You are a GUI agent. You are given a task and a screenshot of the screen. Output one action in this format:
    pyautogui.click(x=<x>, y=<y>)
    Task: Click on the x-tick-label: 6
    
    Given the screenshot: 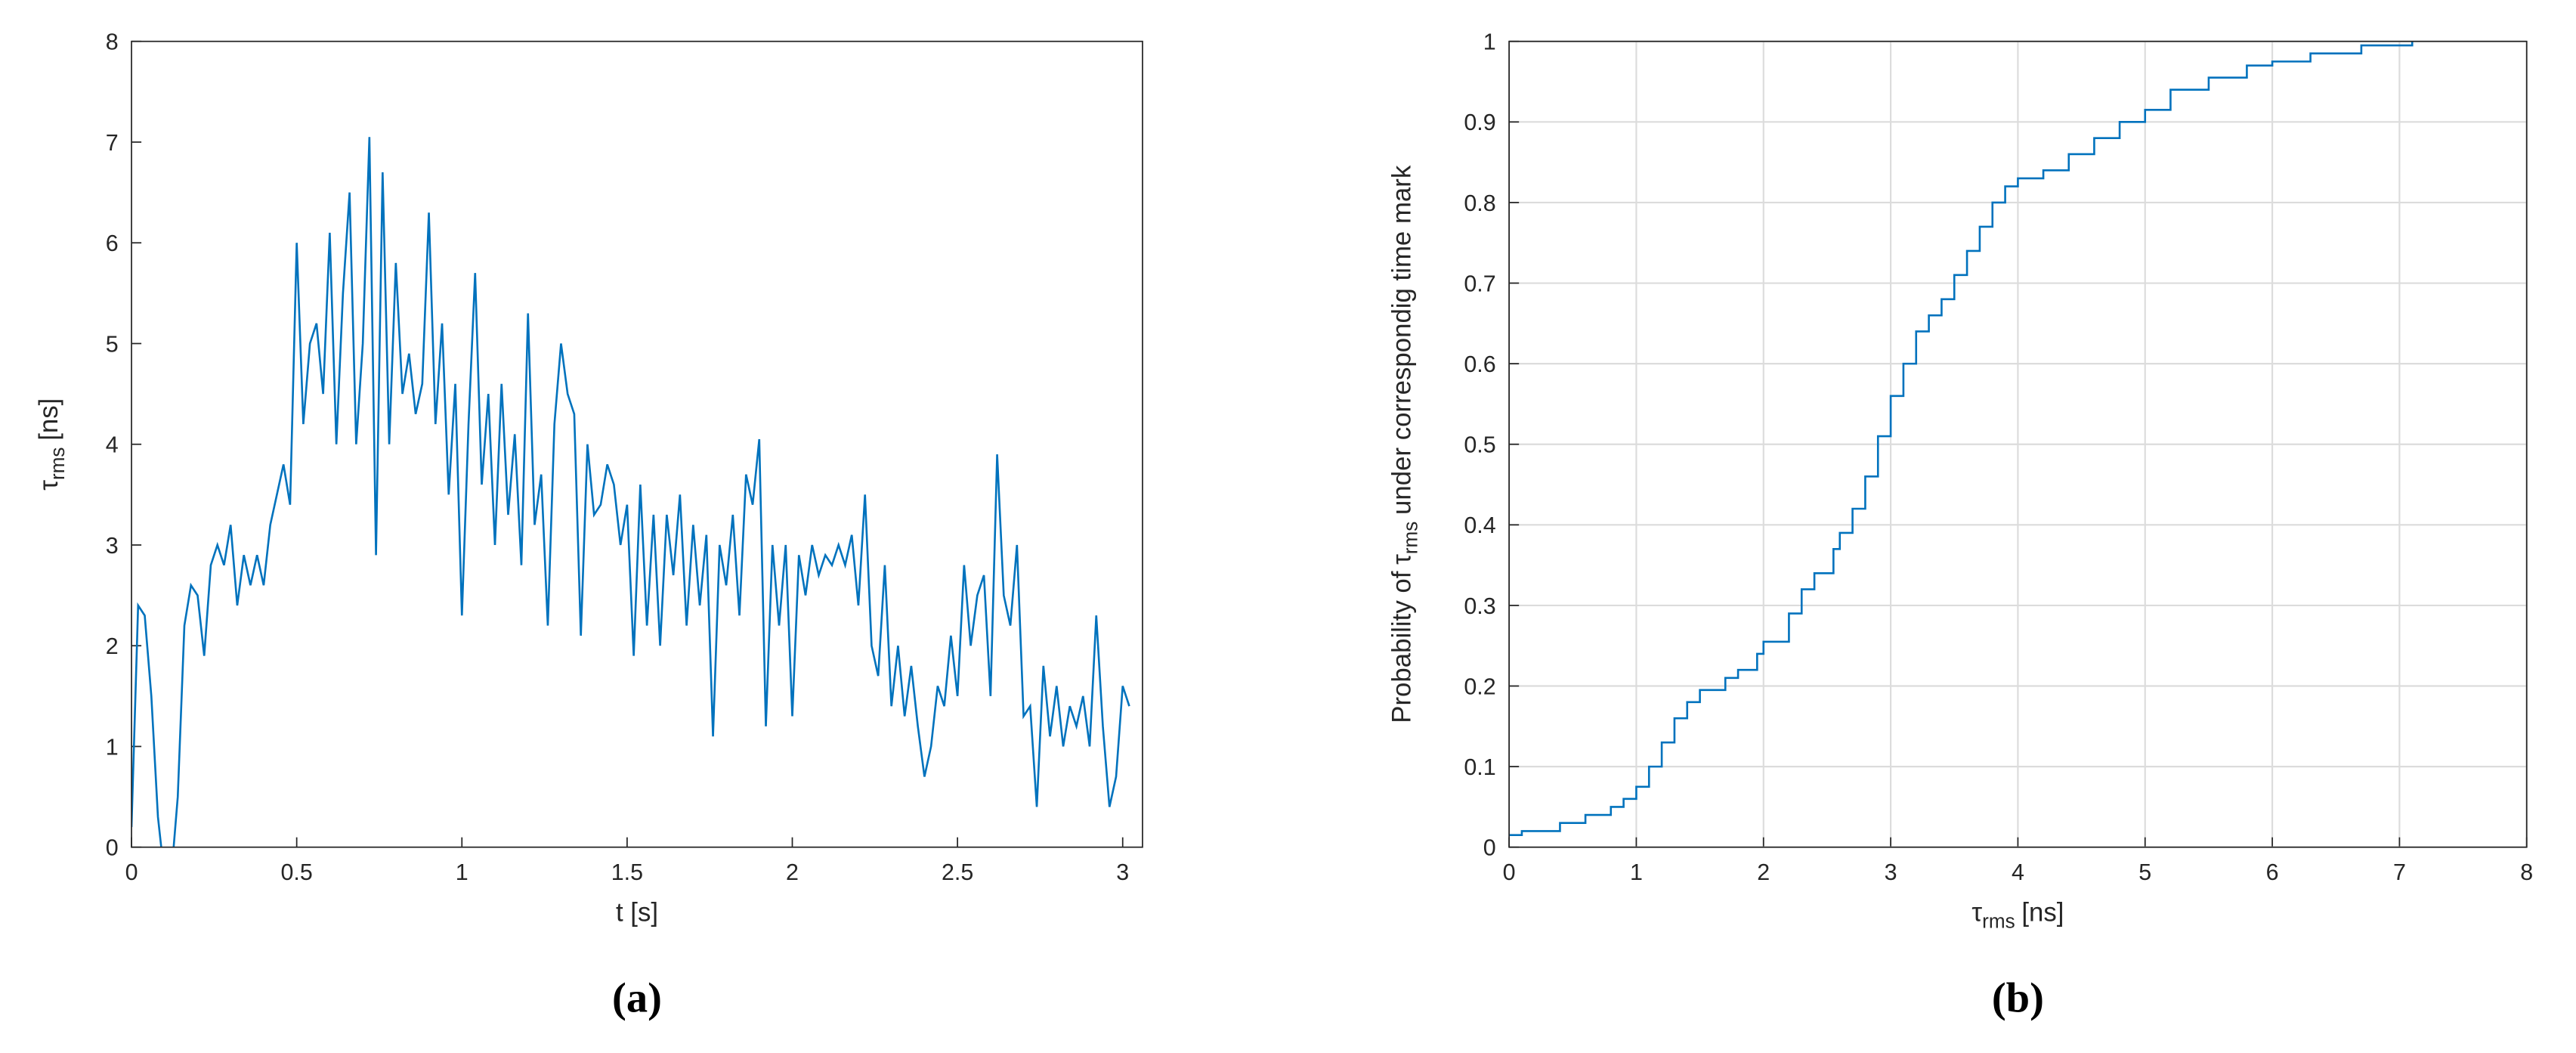 What is the action you would take?
    pyautogui.click(x=2272, y=872)
    